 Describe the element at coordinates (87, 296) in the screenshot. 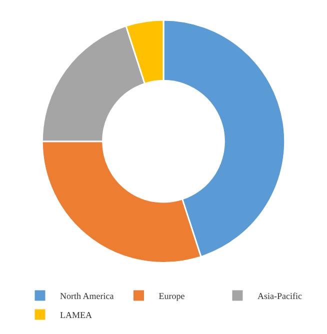

I see `legend-label: North America` at that location.